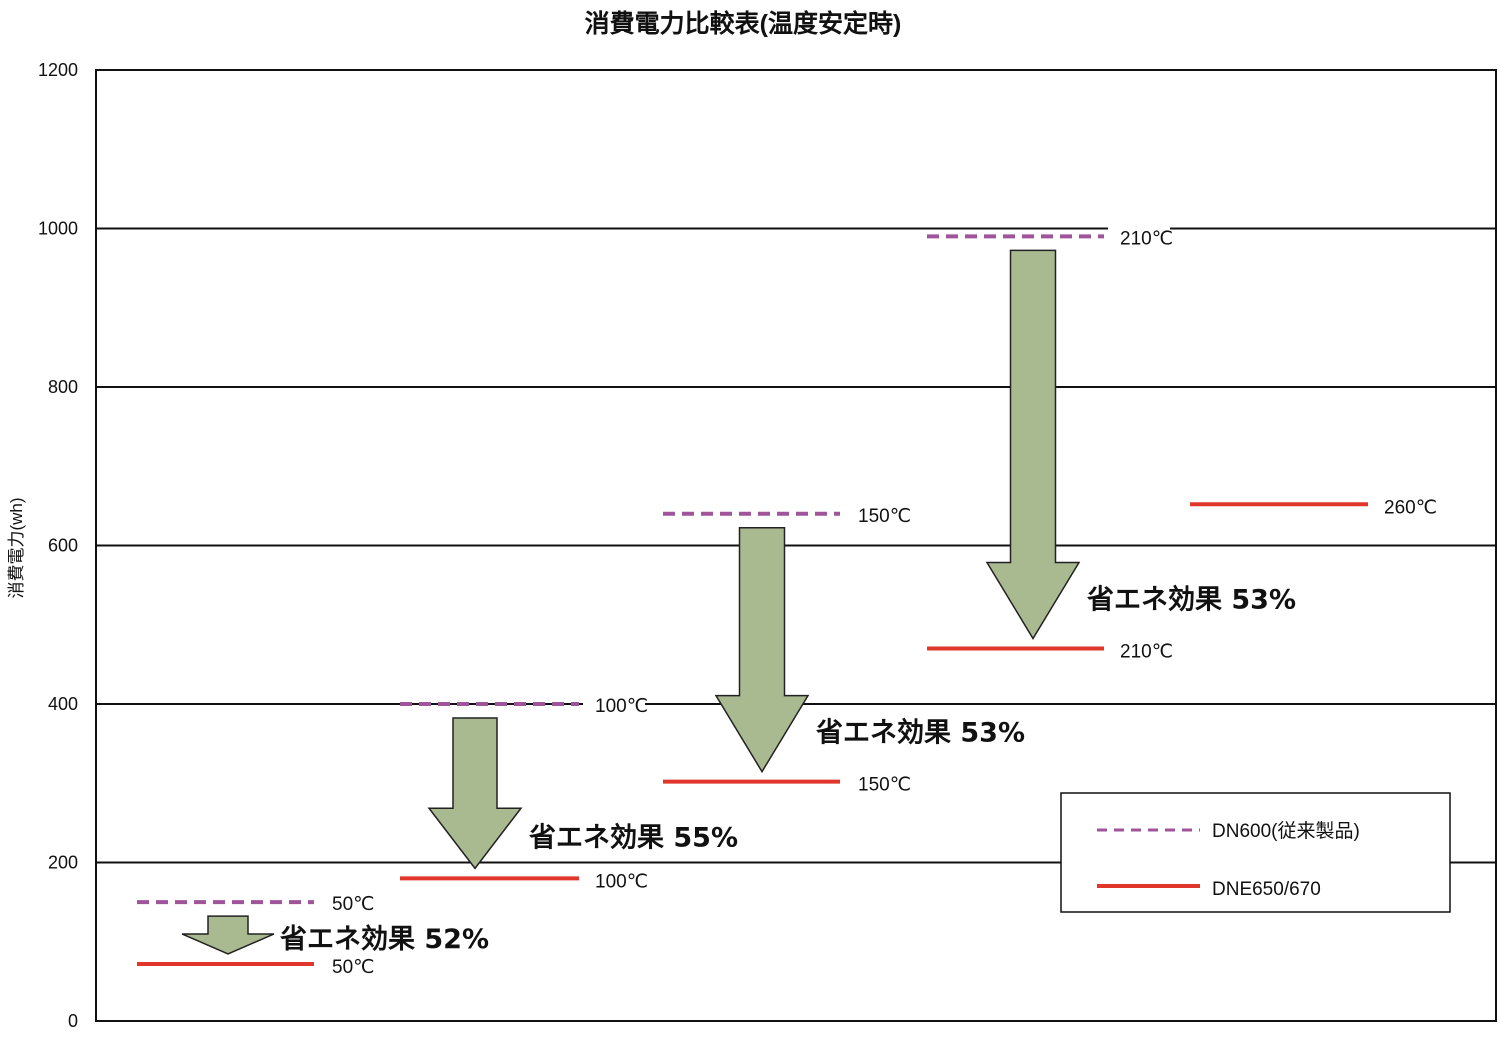  I want to click on dne650-temp-label: 210℃, so click(1146, 652).